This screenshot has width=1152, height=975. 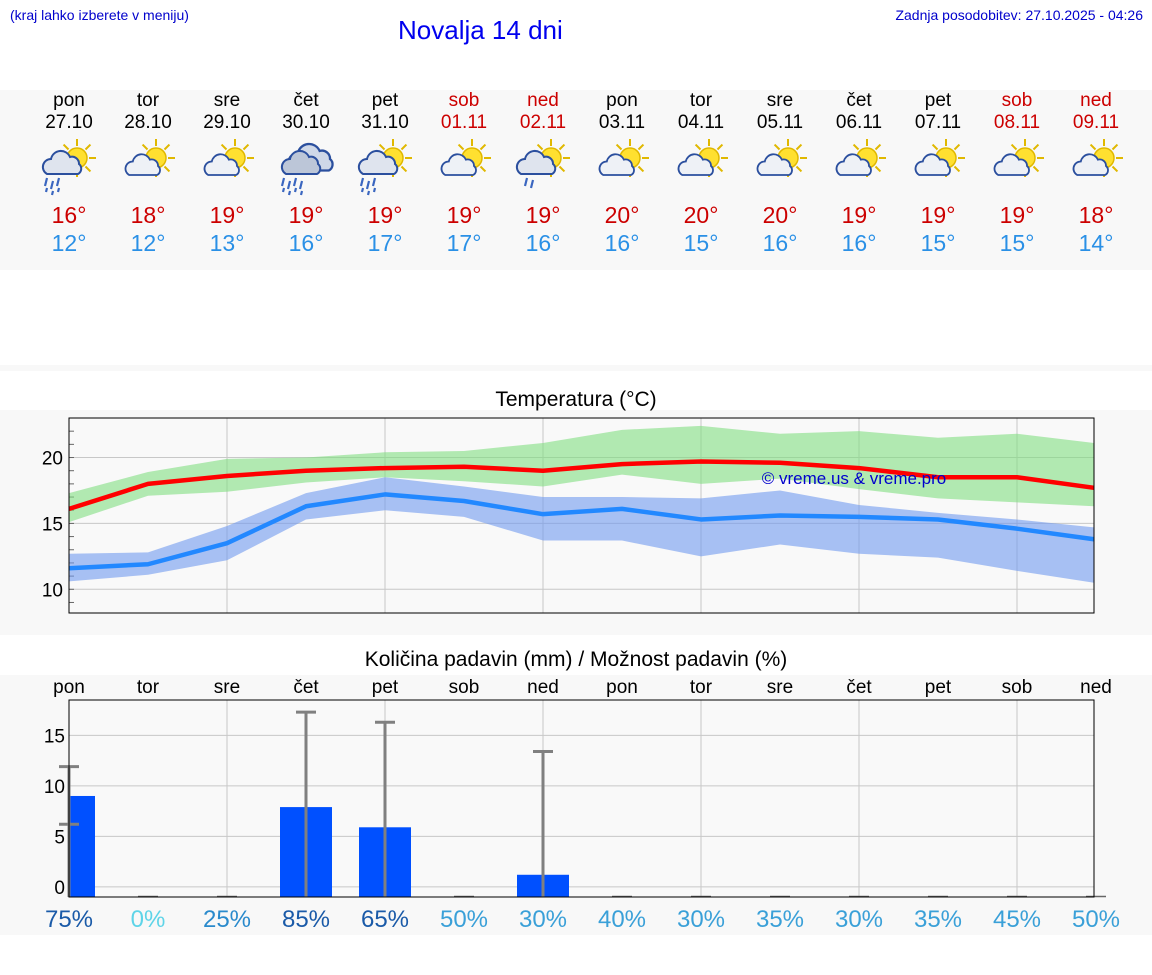 What do you see at coordinates (59, 837) in the screenshot?
I see `y-tick-label: 5` at bounding box center [59, 837].